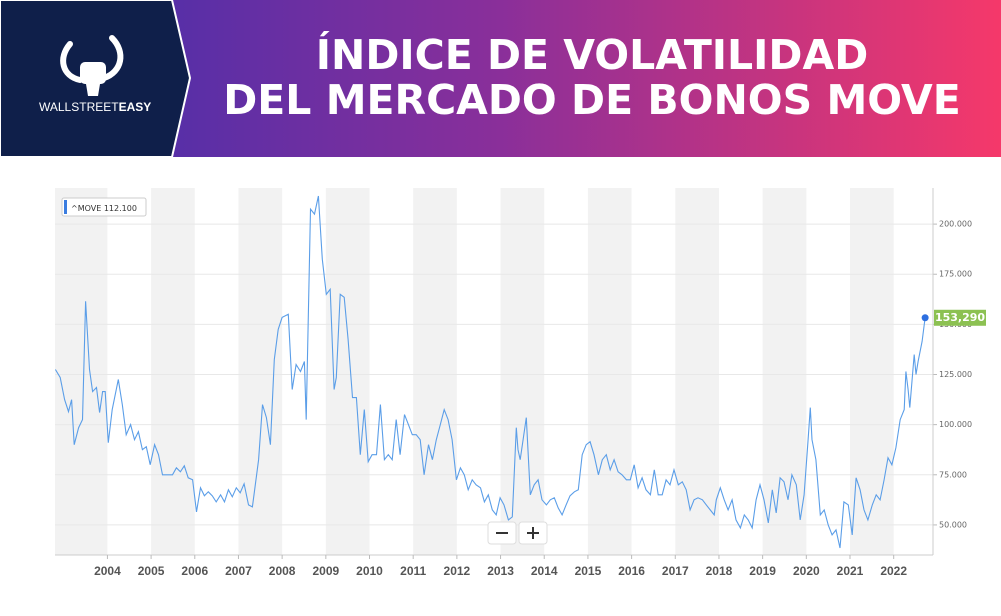 The width and height of the screenshot is (1001, 616). What do you see at coordinates (850, 571) in the screenshot?
I see `x-tick-label: 2021` at bounding box center [850, 571].